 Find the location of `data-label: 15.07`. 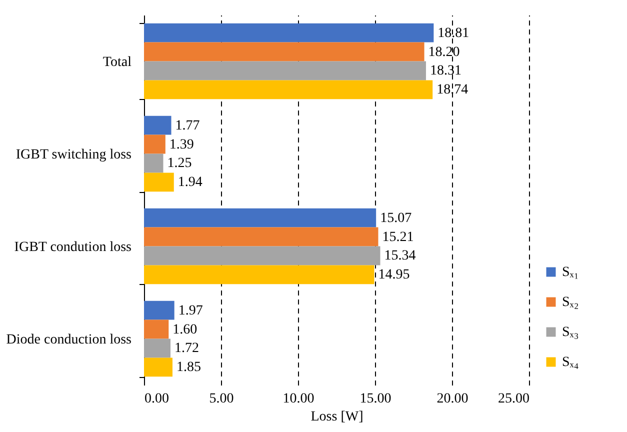

data-label: 15.07 is located at coordinates (396, 218).